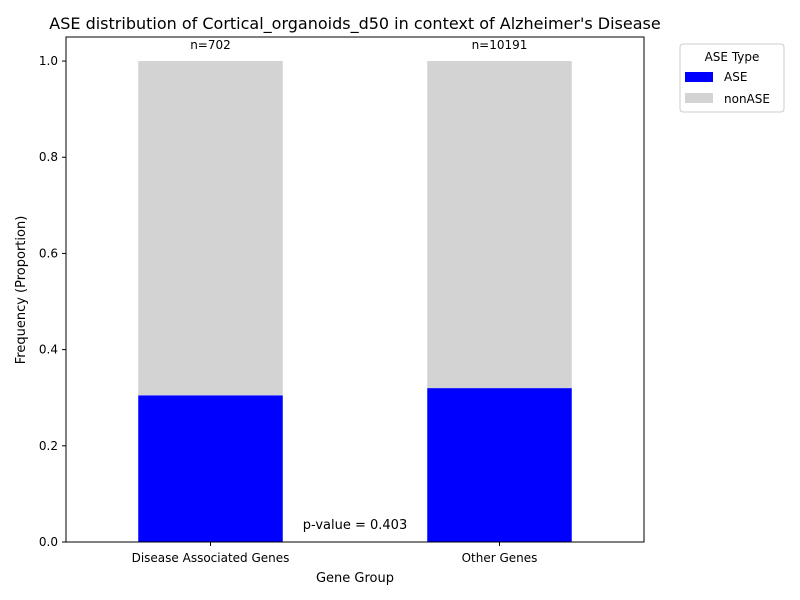 The width and height of the screenshot is (800, 600). What do you see at coordinates (699, 98) in the screenshot?
I see `legend-swatch-nonase` at bounding box center [699, 98].